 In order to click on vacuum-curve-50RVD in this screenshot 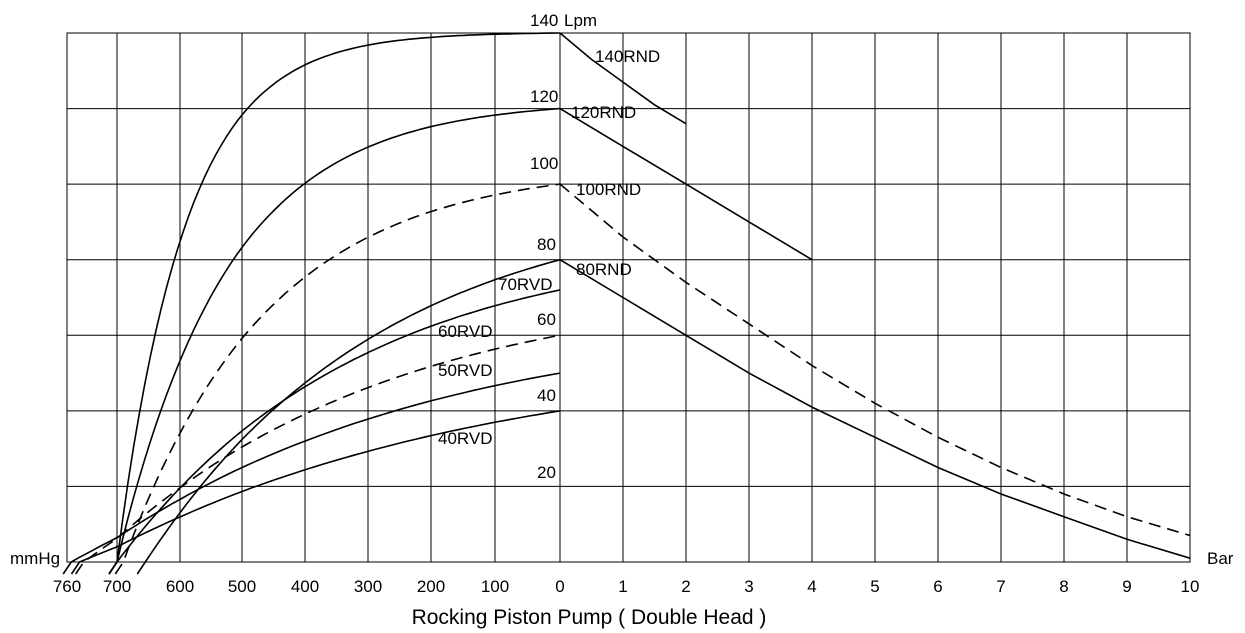, I will do `click(311, 473)`.